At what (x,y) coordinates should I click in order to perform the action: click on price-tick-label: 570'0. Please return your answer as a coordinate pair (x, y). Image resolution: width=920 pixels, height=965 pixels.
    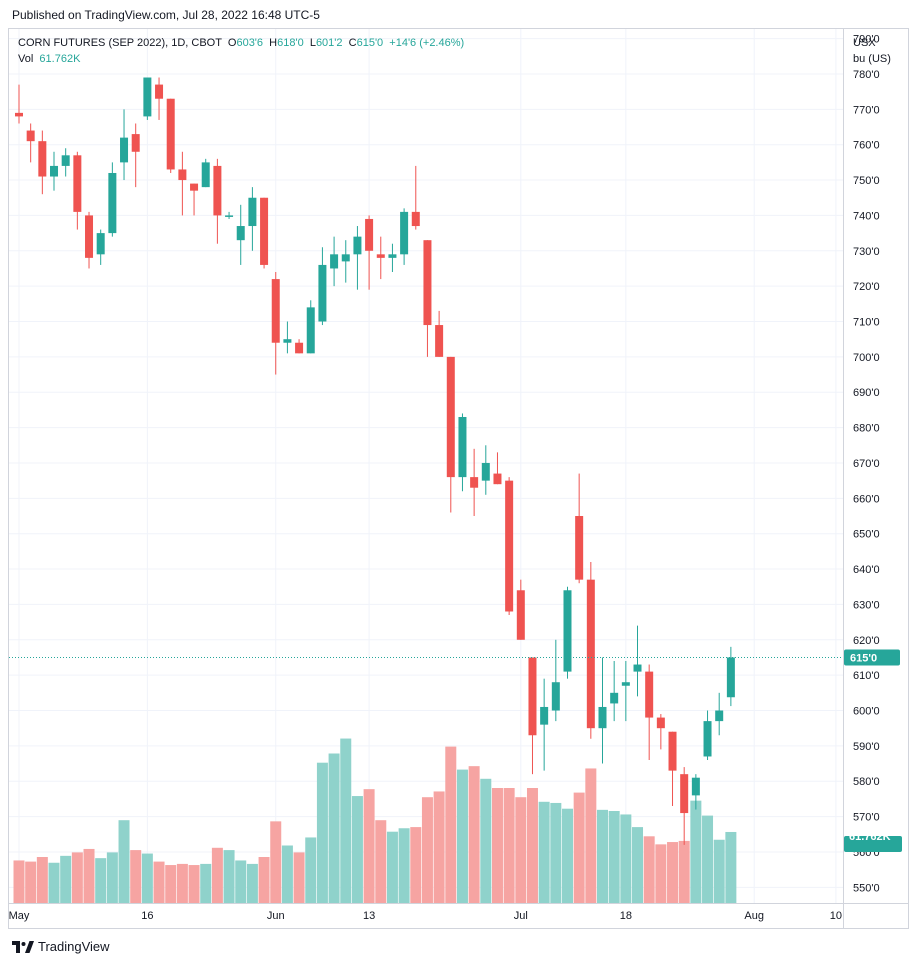
    Looking at the image, I should click on (866, 818).